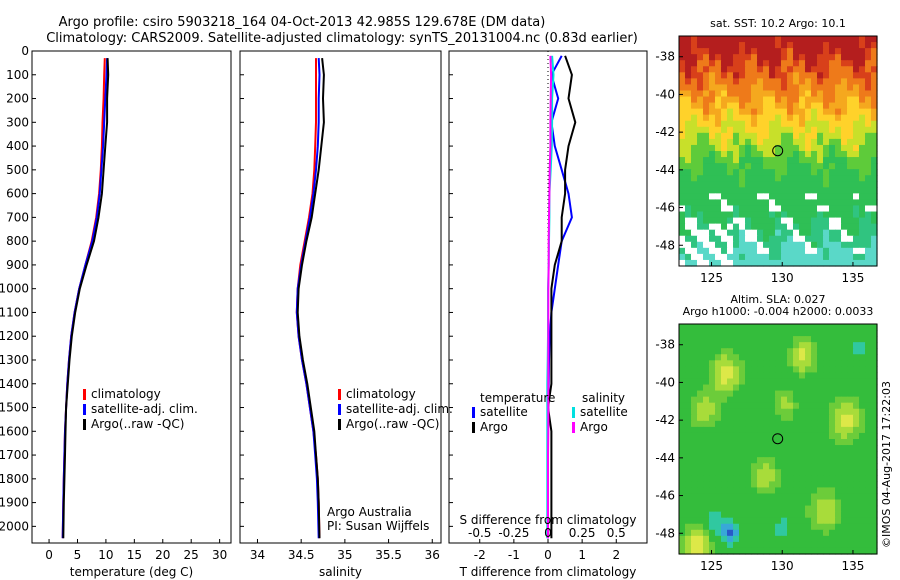 Image resolution: width=900 pixels, height=580 pixels. I want to click on map-title: Altim. SLA: 0.027, so click(777, 299).